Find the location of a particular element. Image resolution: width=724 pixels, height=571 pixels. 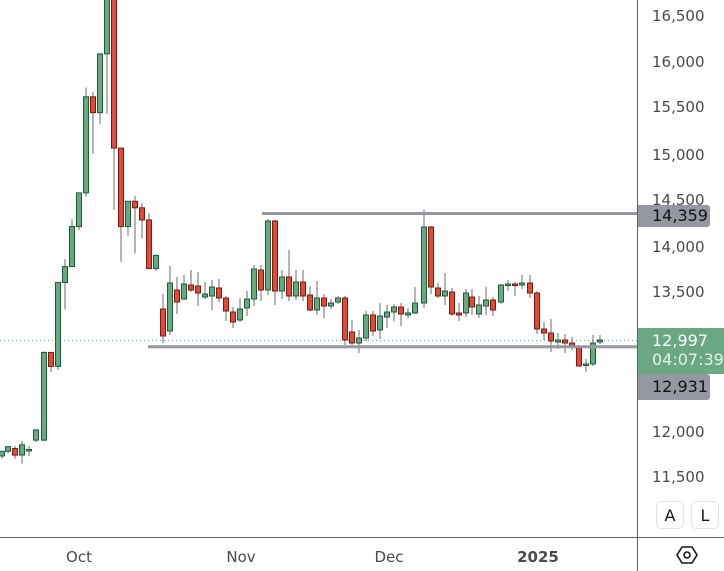

price-tick-label: 11,500 is located at coordinates (678, 477).